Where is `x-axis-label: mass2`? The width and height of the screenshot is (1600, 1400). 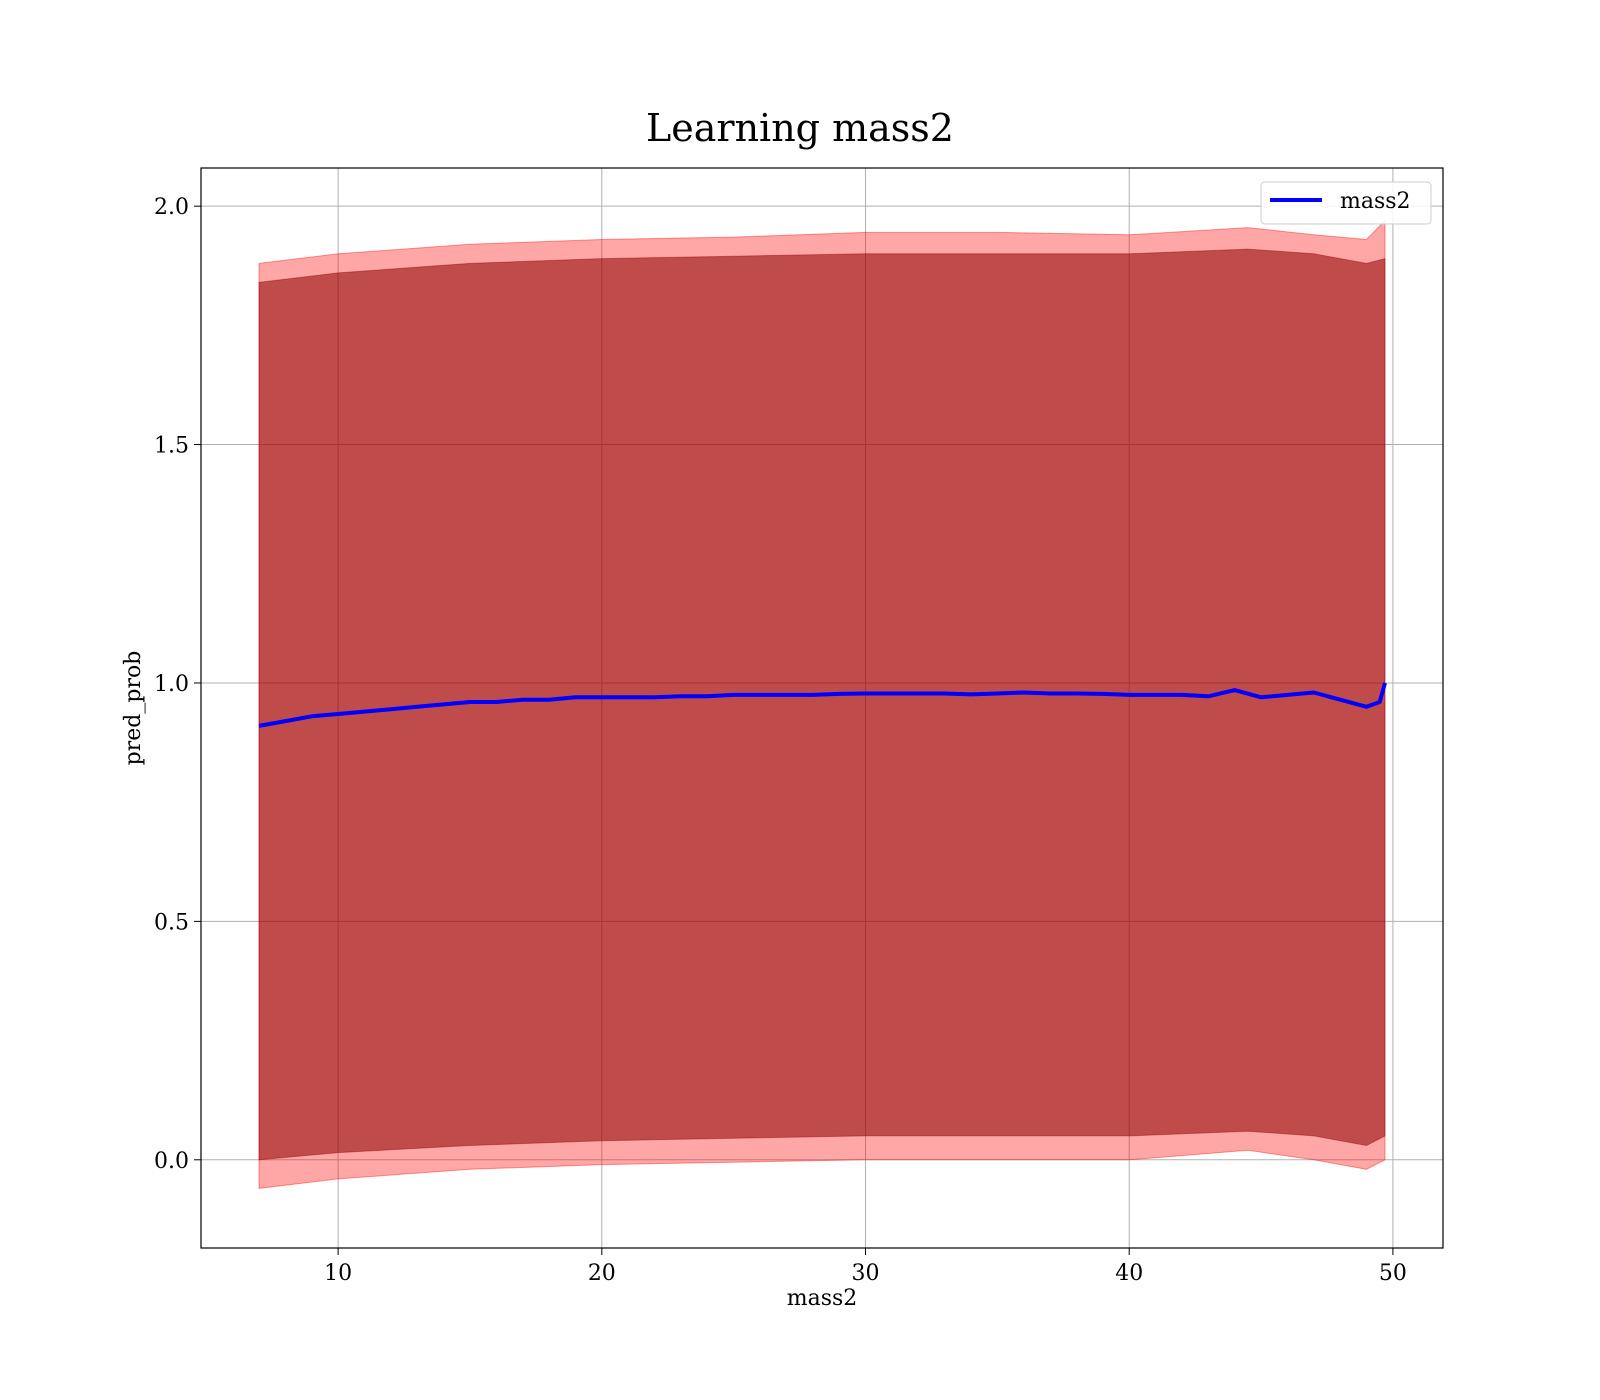
x-axis-label: mass2 is located at coordinates (822, 1298).